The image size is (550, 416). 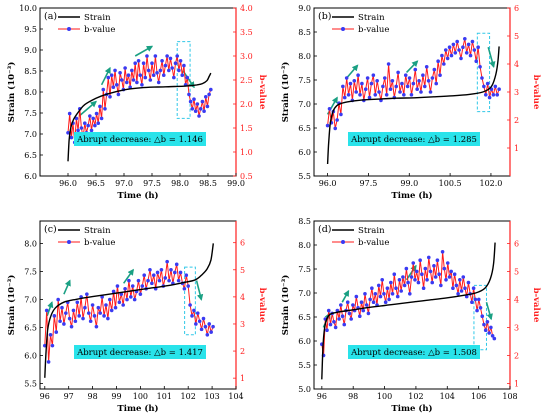 I want to click on y-tick-label: 7.0, so click(x=304, y=293).